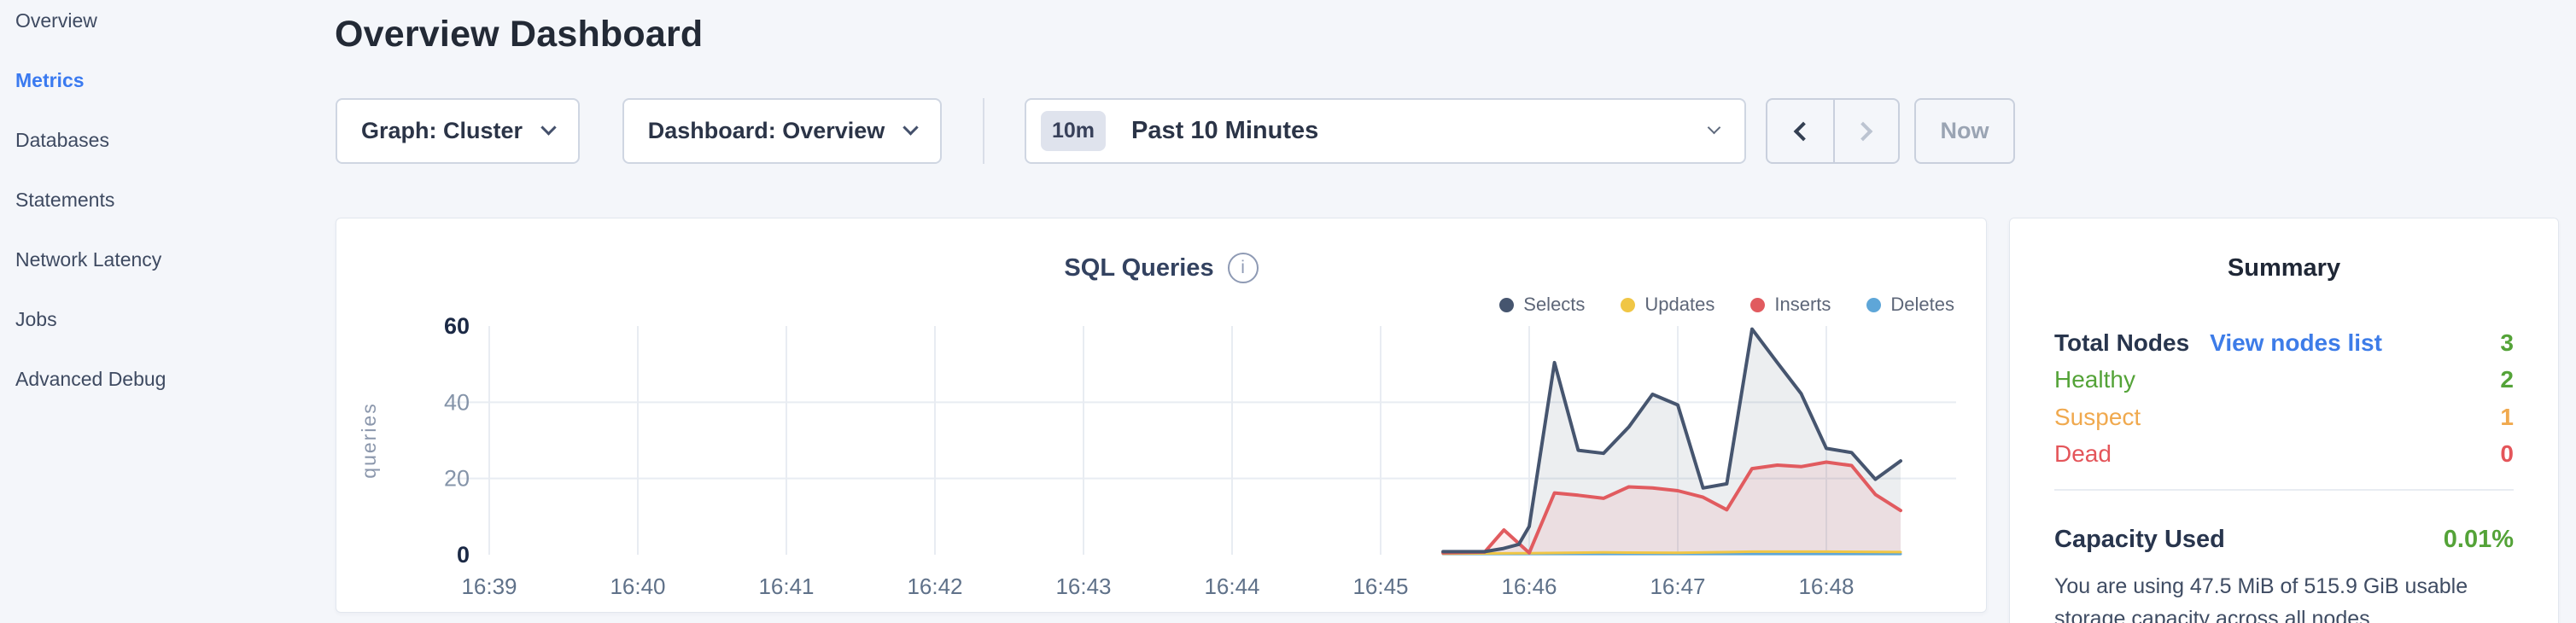 The width and height of the screenshot is (2576, 623). Describe the element at coordinates (1529, 586) in the screenshot. I see `svg-text: 16:46` at that location.